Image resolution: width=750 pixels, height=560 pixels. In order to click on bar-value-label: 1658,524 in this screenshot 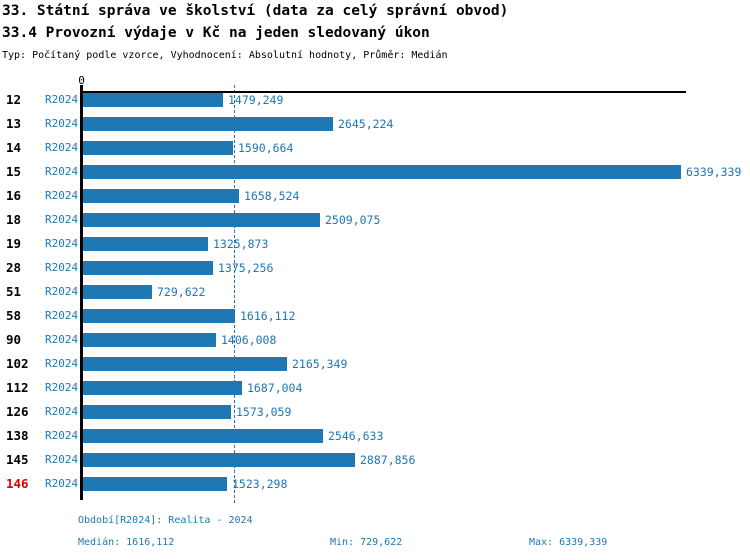, I will do `click(272, 196)`.